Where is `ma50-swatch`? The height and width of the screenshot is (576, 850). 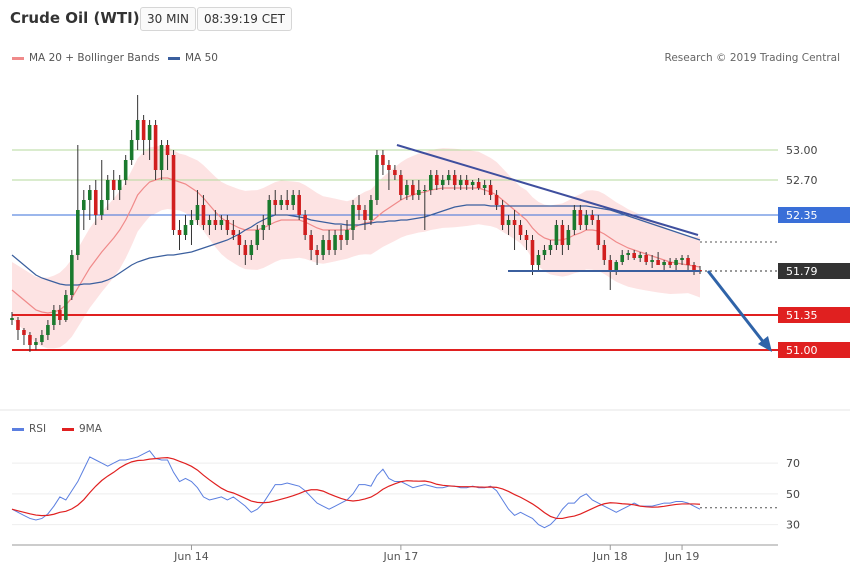
ma50-swatch is located at coordinates (174, 58).